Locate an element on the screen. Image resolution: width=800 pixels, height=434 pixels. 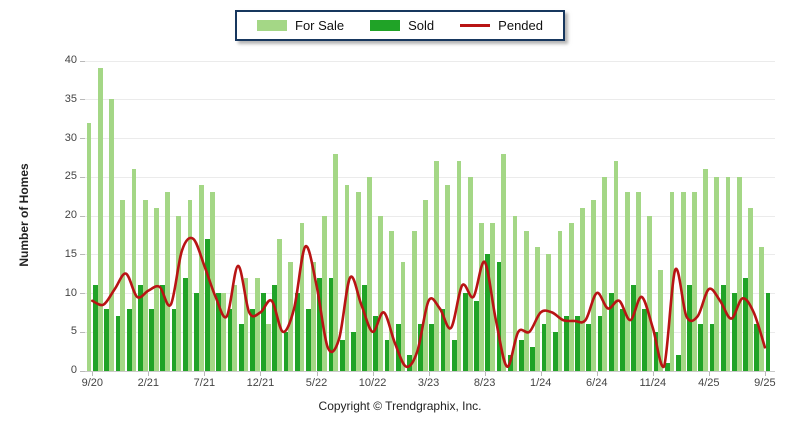
pended-line-icon is located at coordinates (475, 25).